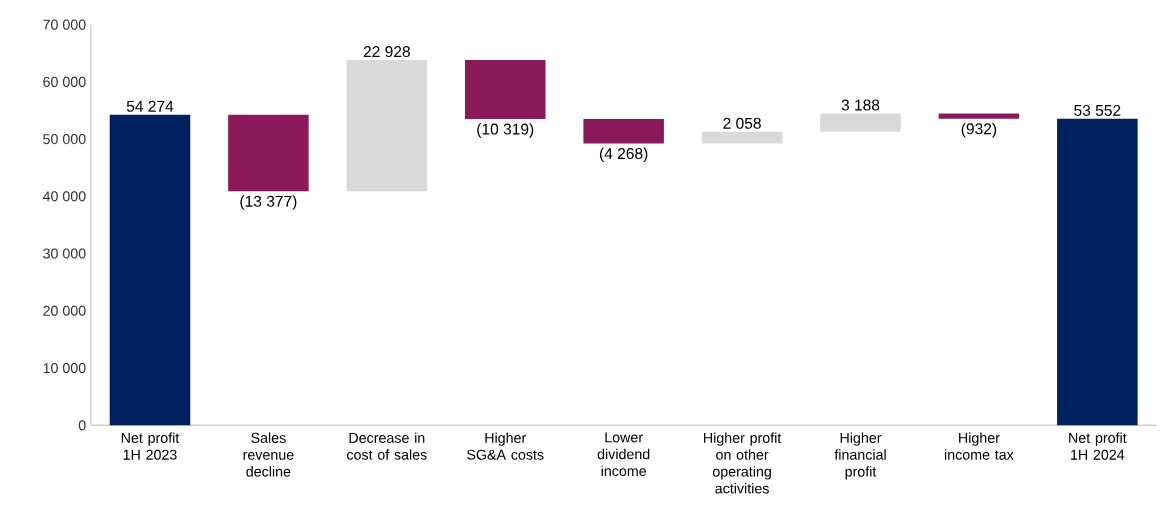  Describe the element at coordinates (64, 24) in the screenshot. I see `y-tick-label: 70 000` at that location.